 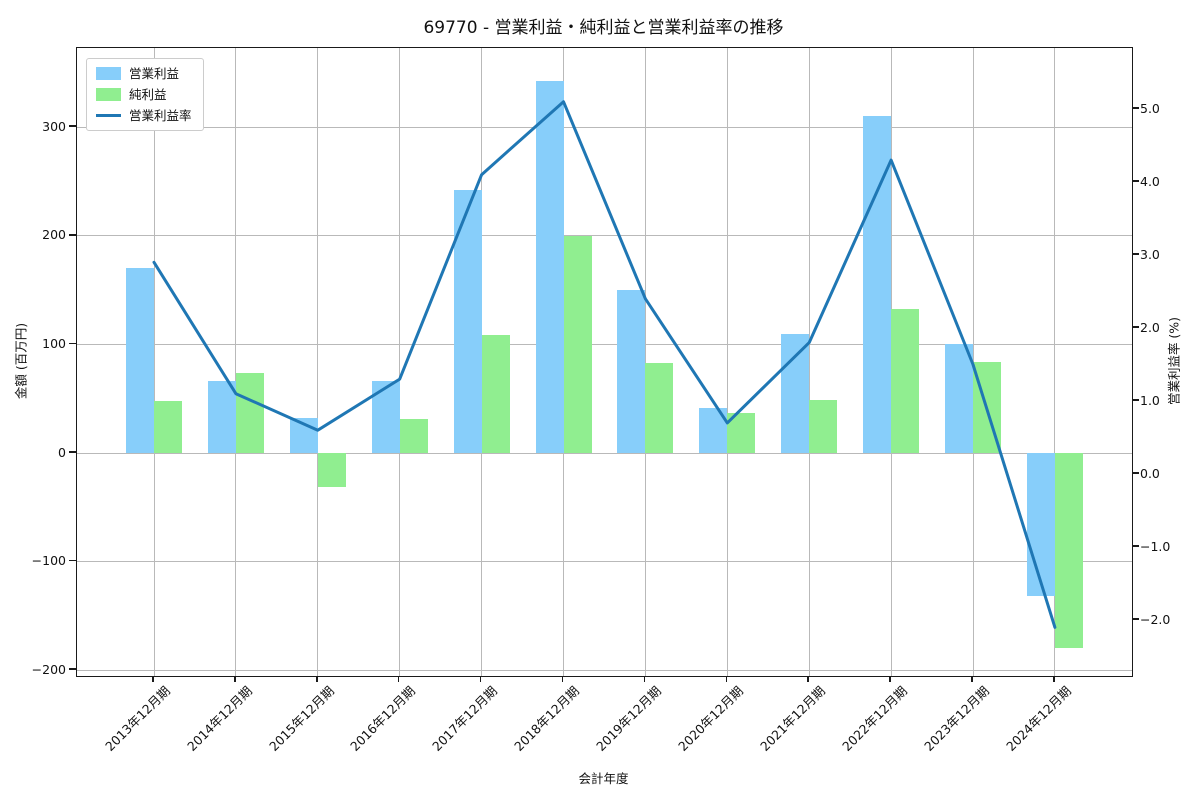 I want to click on y-tick-label-right: 5.0, so click(x=1150, y=108).